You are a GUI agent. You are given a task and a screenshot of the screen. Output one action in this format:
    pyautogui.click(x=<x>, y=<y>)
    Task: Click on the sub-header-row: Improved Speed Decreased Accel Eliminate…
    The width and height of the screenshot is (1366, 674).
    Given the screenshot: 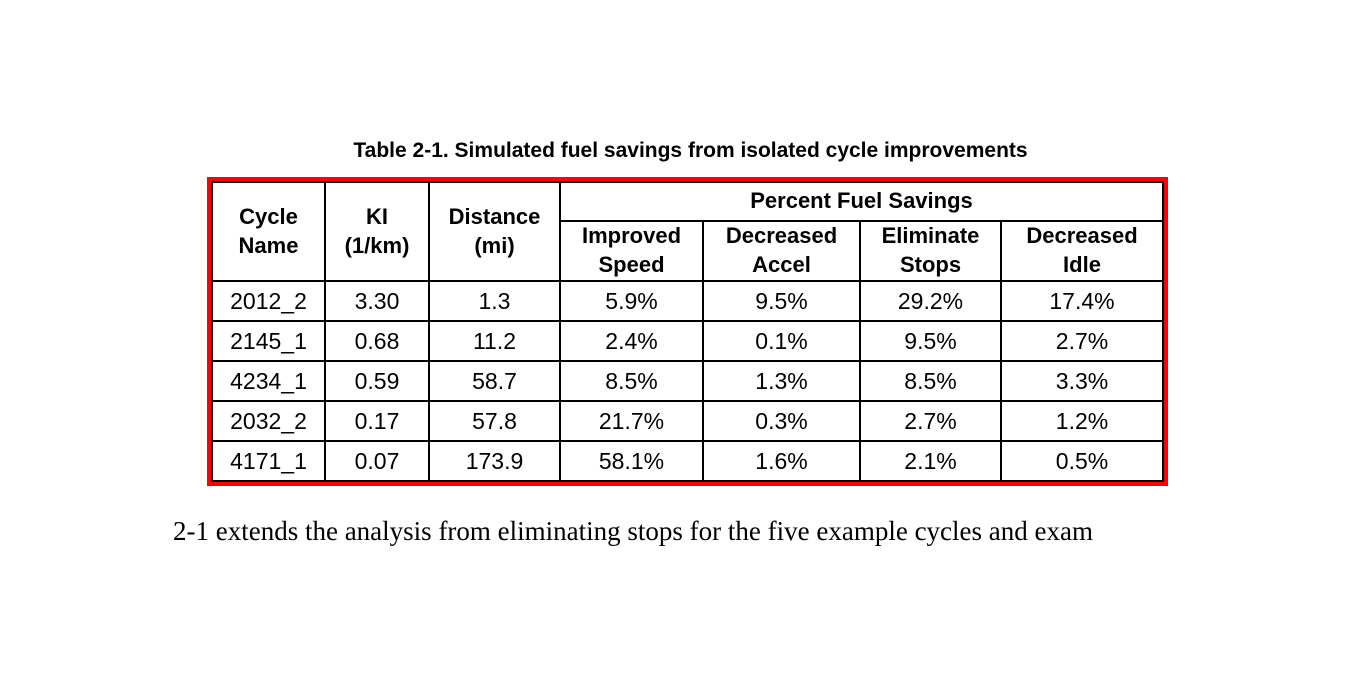 What is the action you would take?
    pyautogui.click(x=688, y=251)
    